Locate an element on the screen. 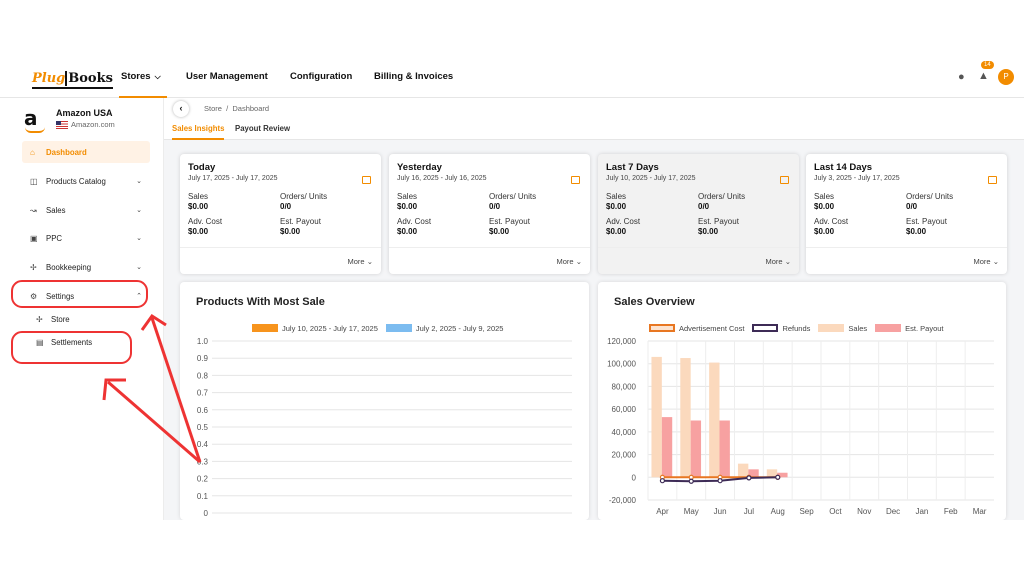  sidebar-item-label: Sales is located at coordinates (56, 210).